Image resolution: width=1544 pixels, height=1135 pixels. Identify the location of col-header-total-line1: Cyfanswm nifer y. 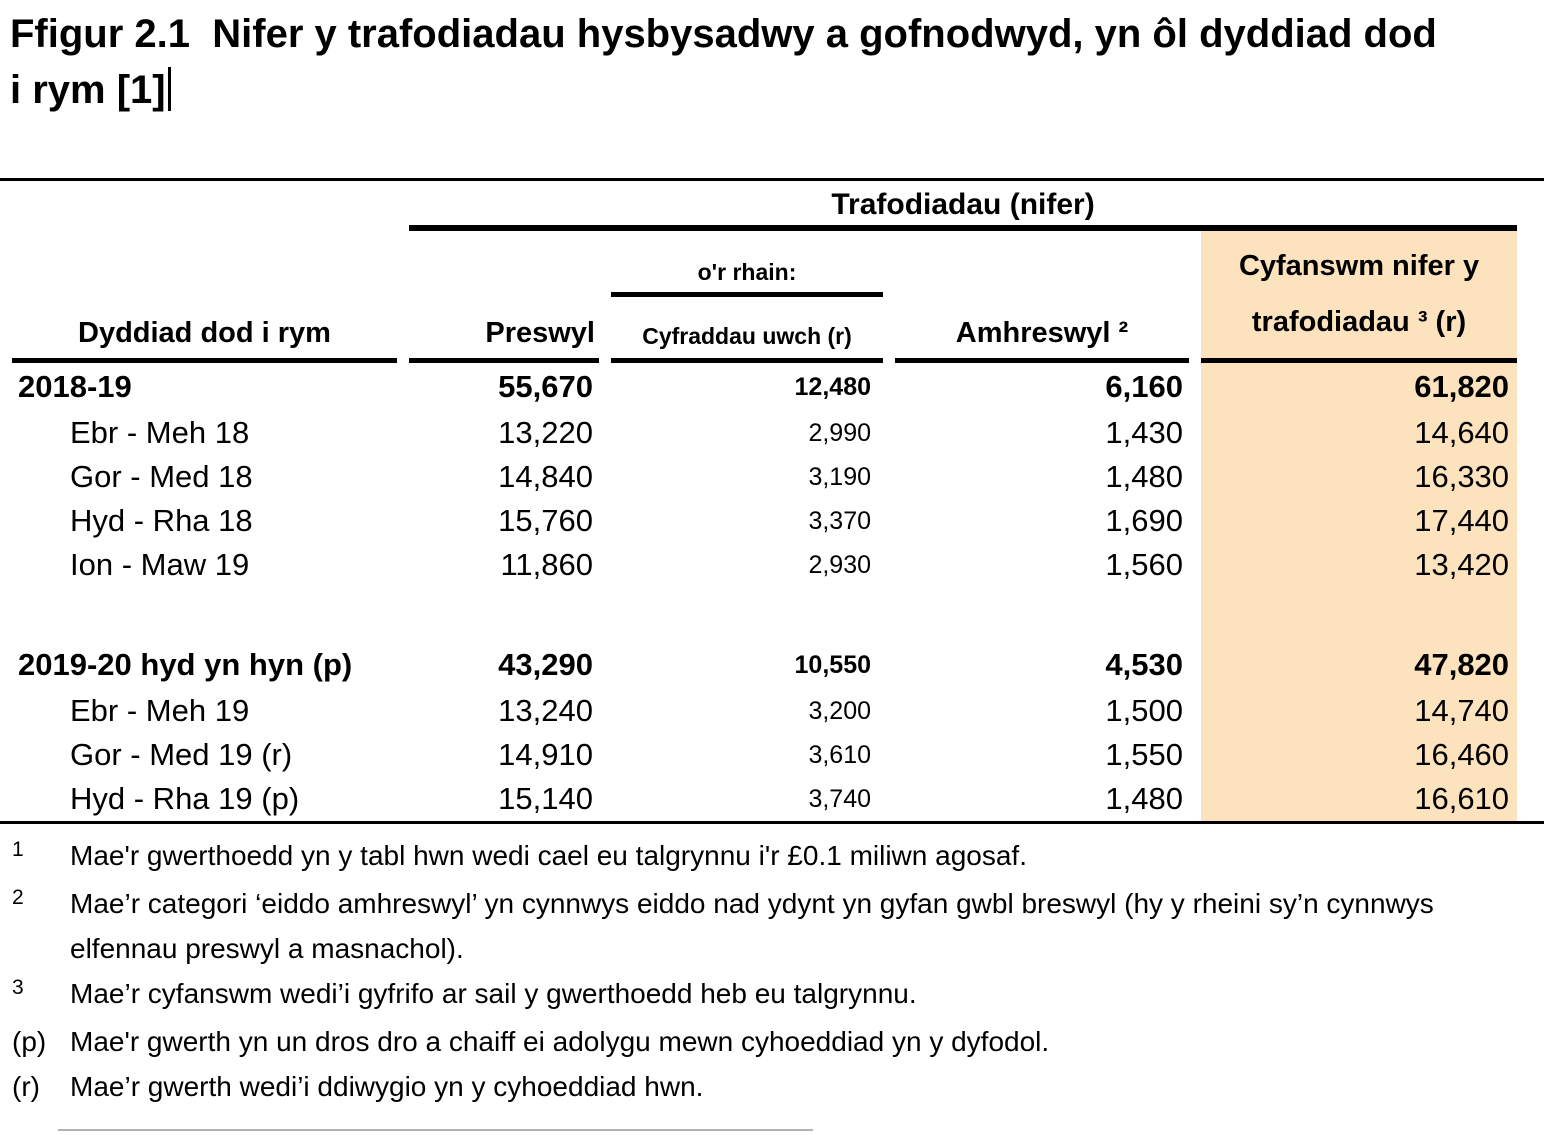
(1359, 266).